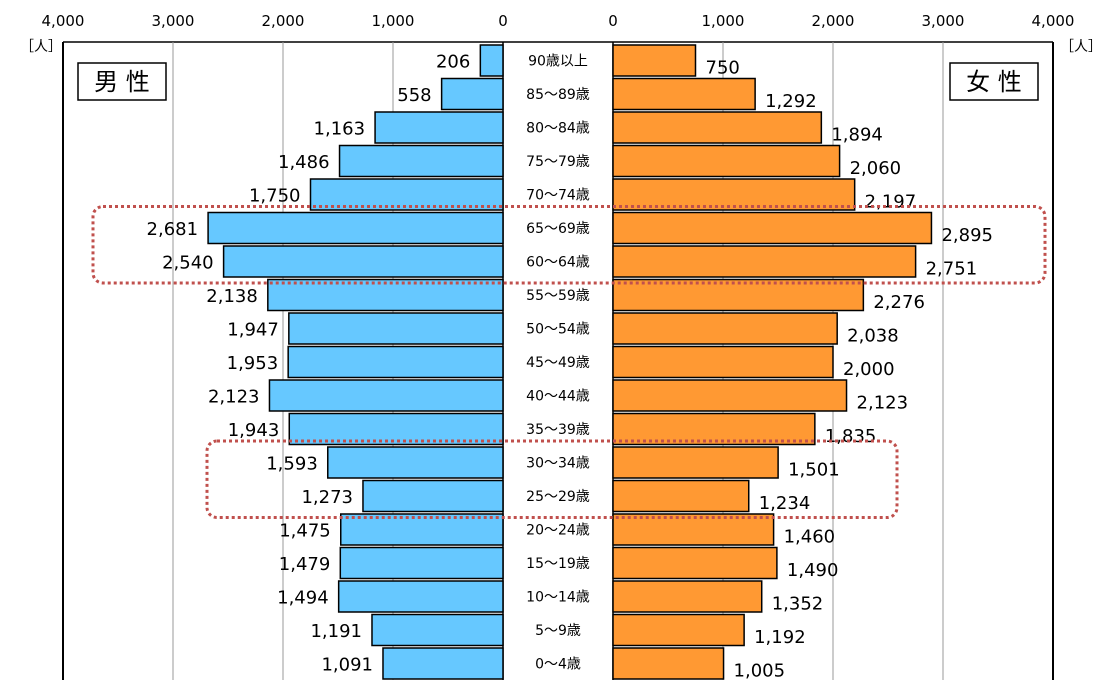  I want to click on category-label: 30～34歳, so click(558, 464).